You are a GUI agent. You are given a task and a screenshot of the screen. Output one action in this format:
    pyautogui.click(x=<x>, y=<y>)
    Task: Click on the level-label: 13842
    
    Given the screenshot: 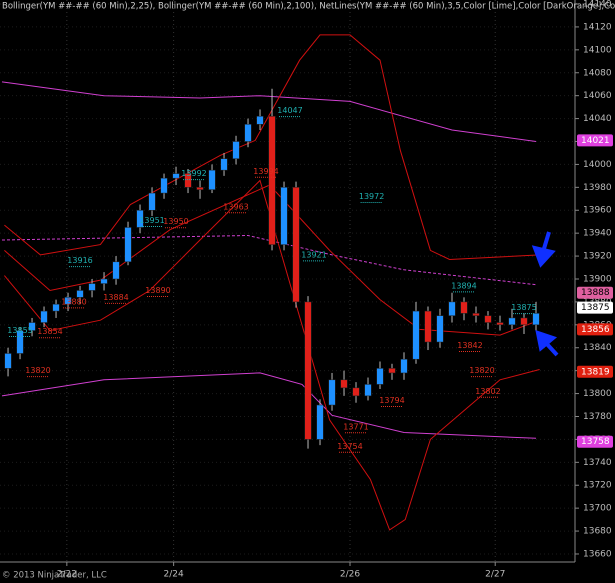 What is the action you would take?
    pyautogui.click(x=469, y=345)
    